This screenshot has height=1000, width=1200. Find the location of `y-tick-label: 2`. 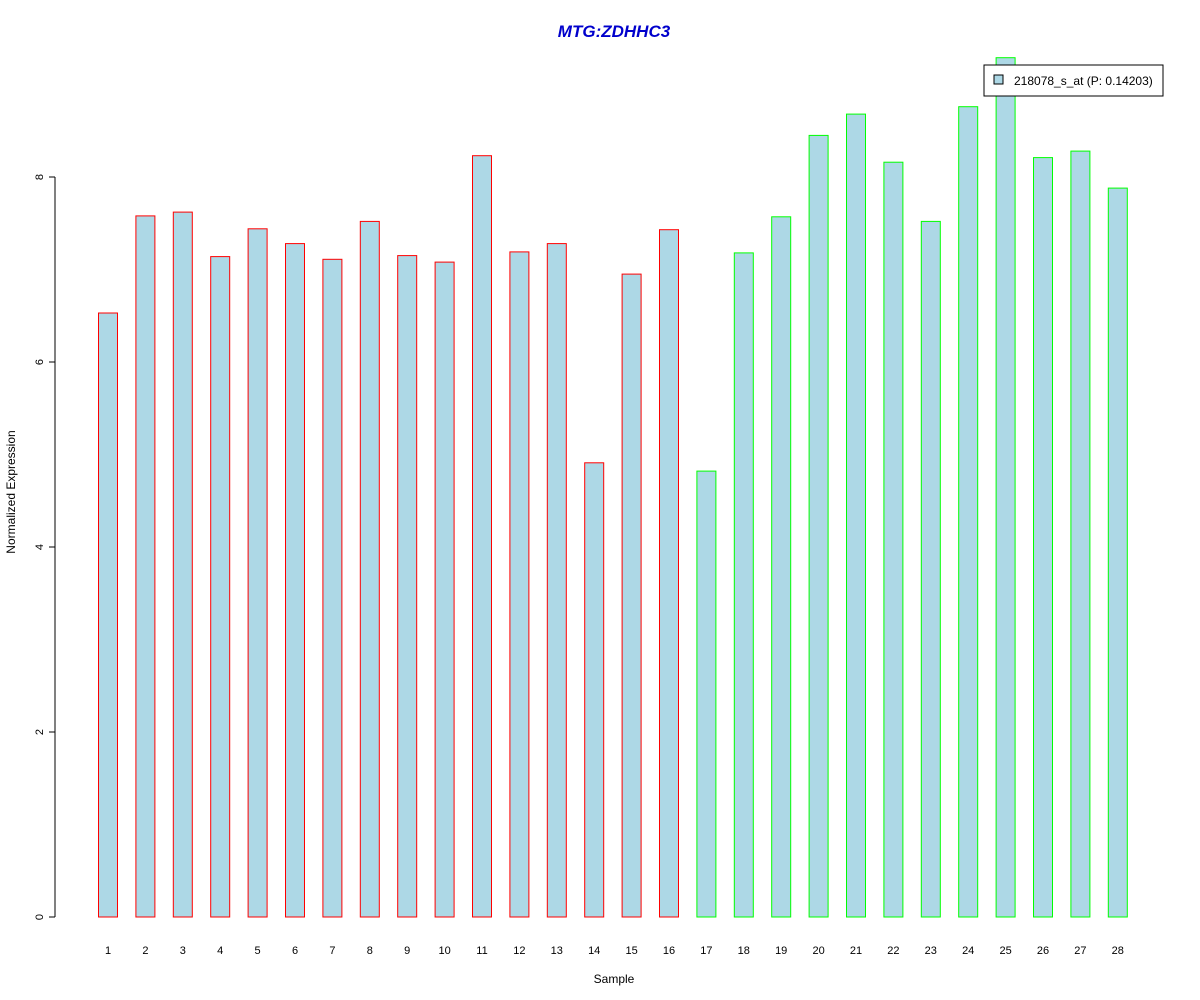

y-tick-label: 2 is located at coordinates (40, 732).